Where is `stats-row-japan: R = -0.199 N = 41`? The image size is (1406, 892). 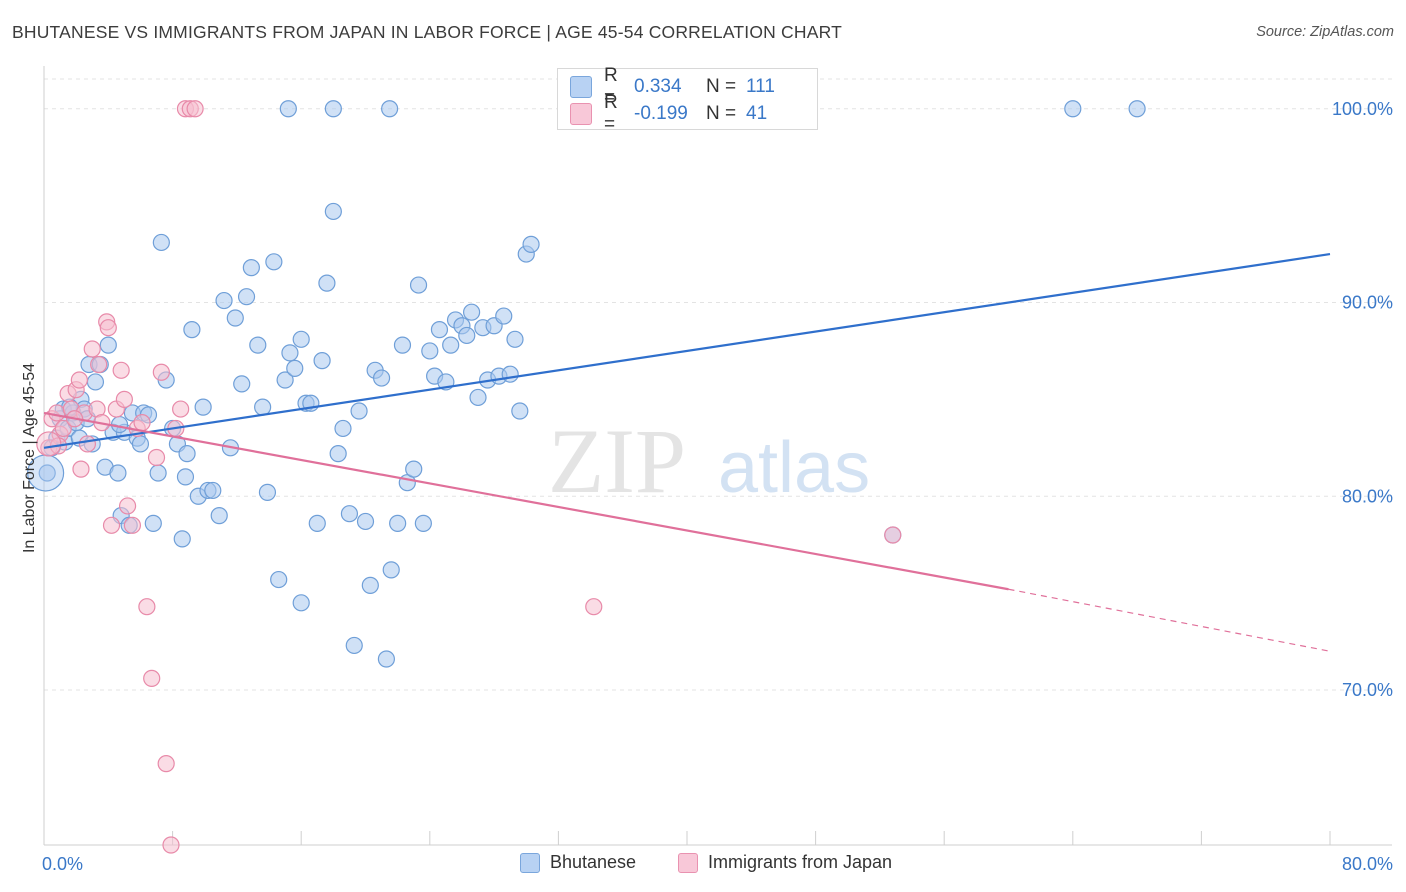 stats-row-japan: R = -0.199 N = 41 is located at coordinates (669, 113).